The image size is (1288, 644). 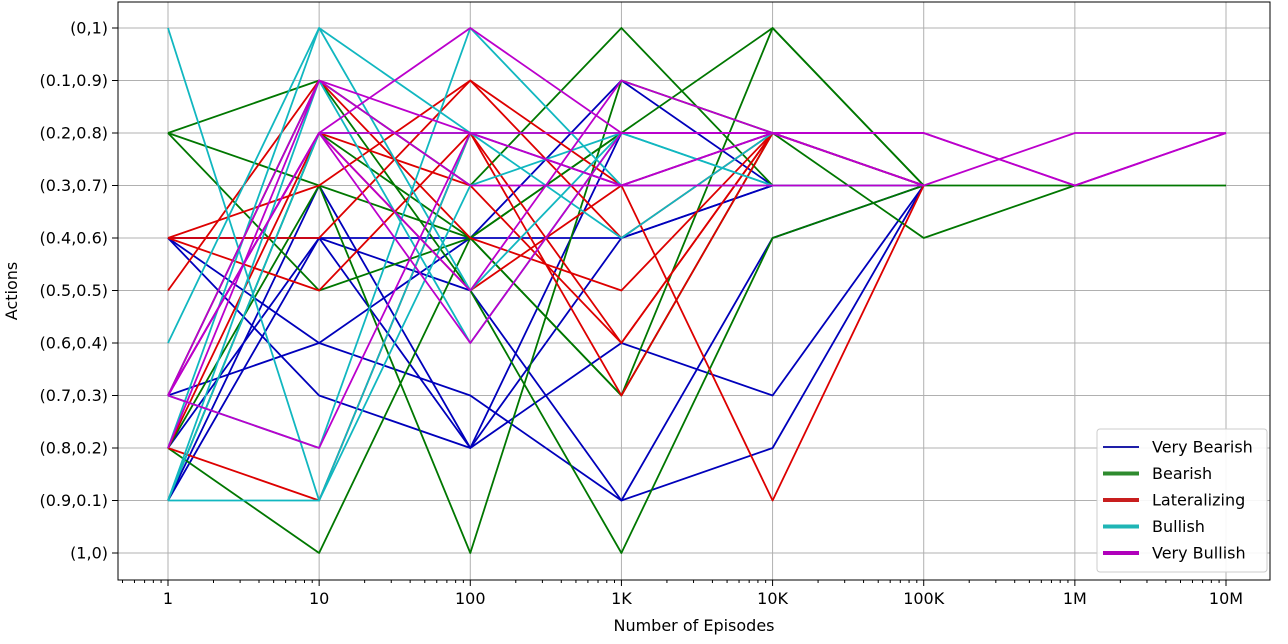 I want to click on y-tick-label: (0.5,0.5), so click(x=74, y=290).